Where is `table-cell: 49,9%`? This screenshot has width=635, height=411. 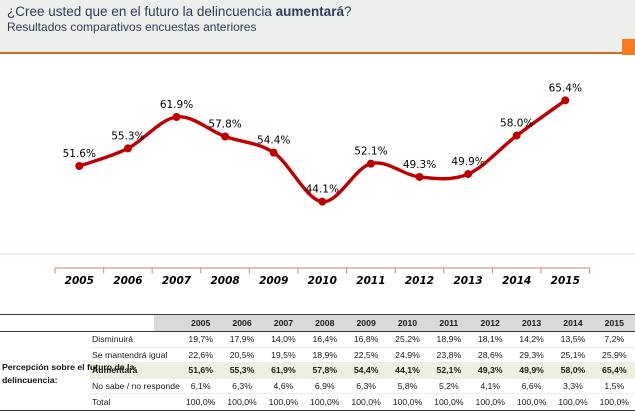 table-cell: 49,9% is located at coordinates (531, 371).